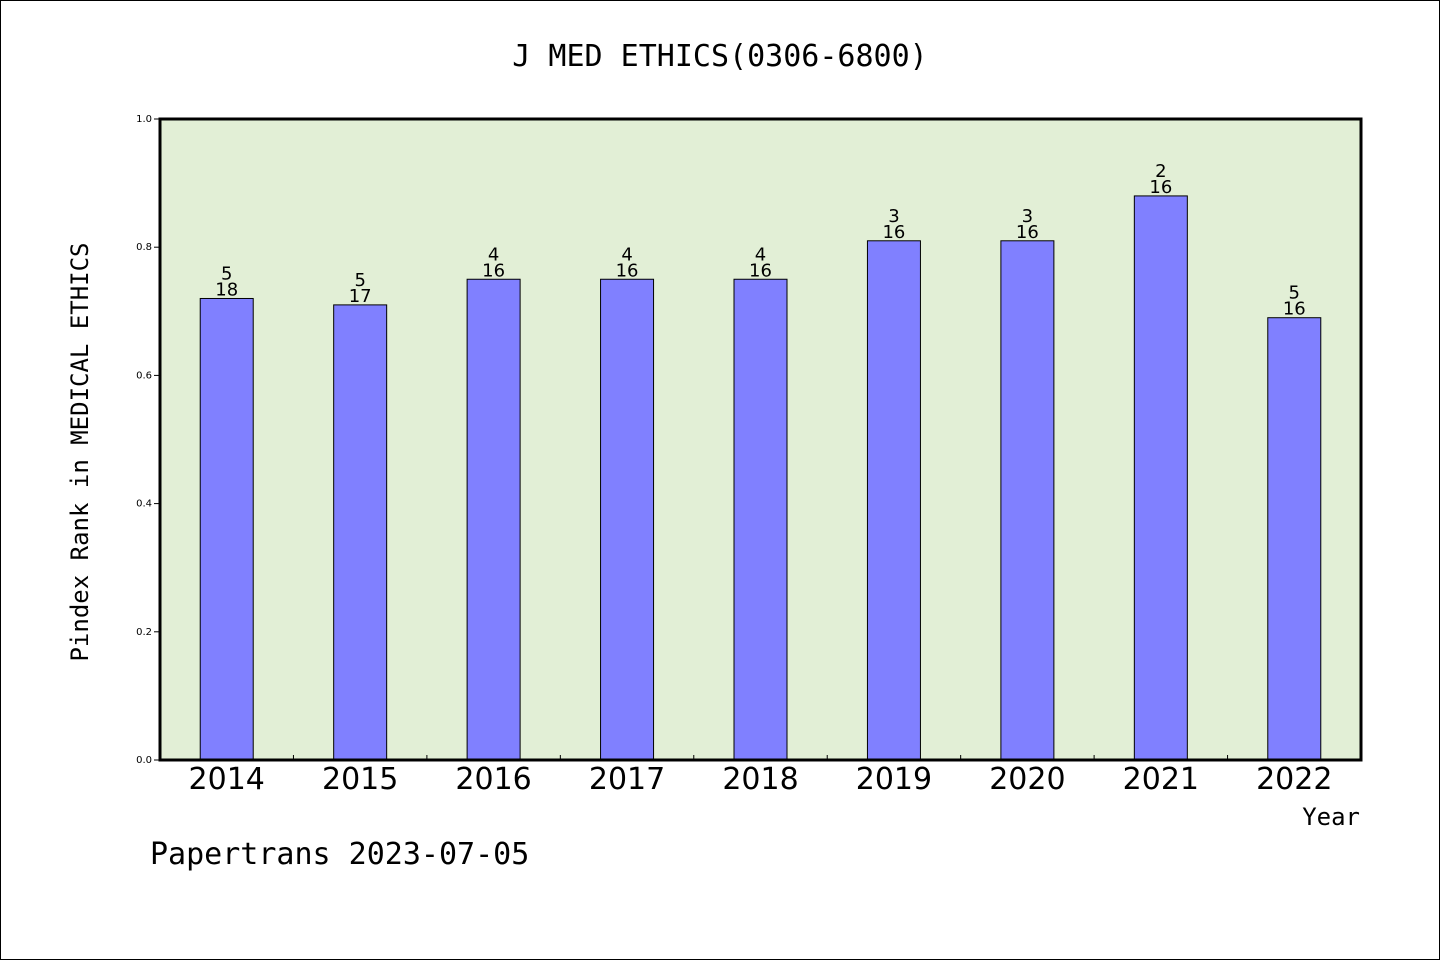 The image size is (1440, 960). Describe the element at coordinates (1160, 171) in the screenshot. I see `bar-rank-label: 2` at that location.